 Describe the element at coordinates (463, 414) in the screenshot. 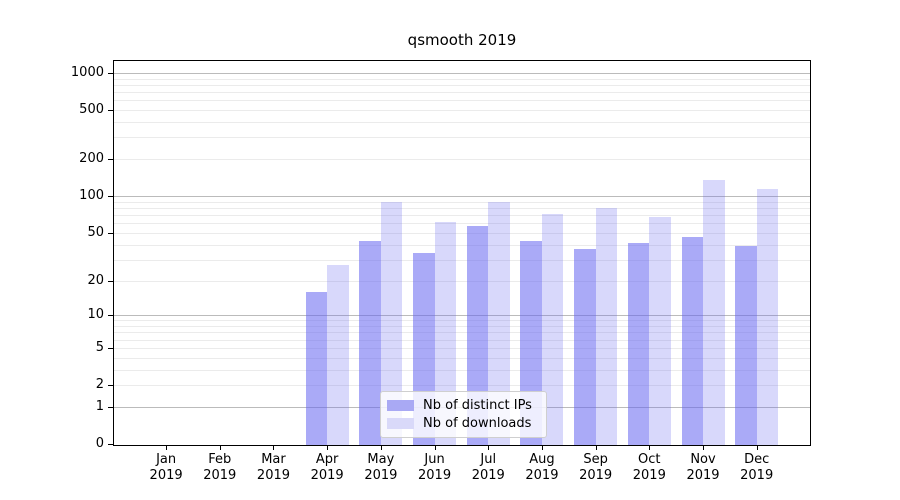

I see `legend: Nb of distinct IPs Nb of downloads` at that location.